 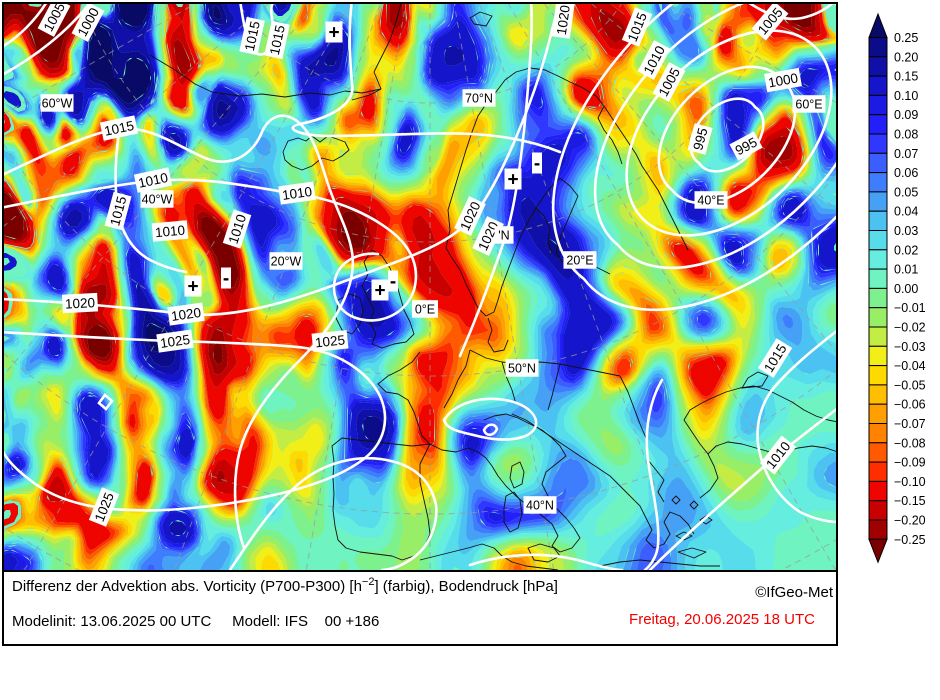 What do you see at coordinates (157, 200) in the screenshot?
I see `svg-text: 40°W` at bounding box center [157, 200].